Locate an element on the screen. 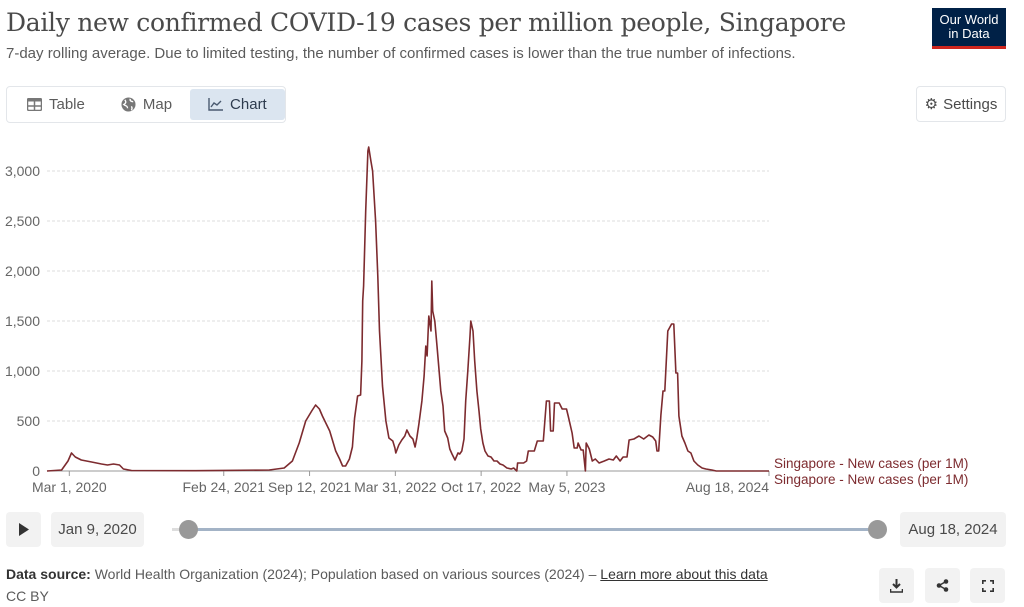 The width and height of the screenshot is (1024, 607). tab-map: Map is located at coordinates (146, 104).